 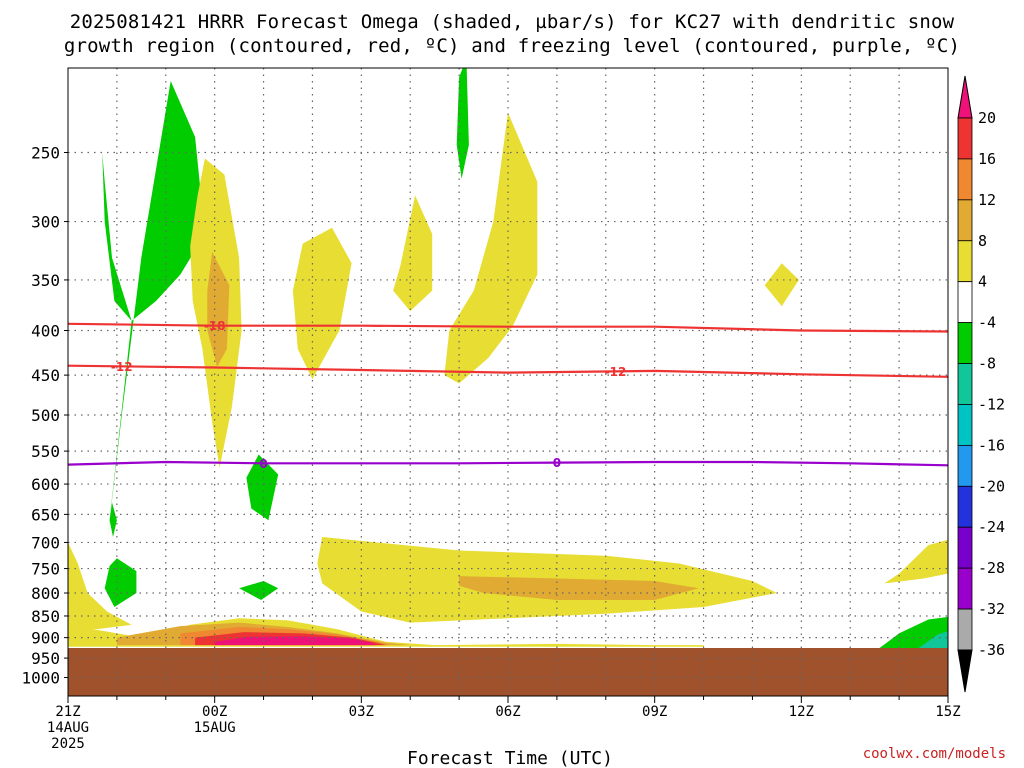 What do you see at coordinates (40, 678) in the screenshot?
I see `y-tick-label-1000: 1000` at bounding box center [40, 678].